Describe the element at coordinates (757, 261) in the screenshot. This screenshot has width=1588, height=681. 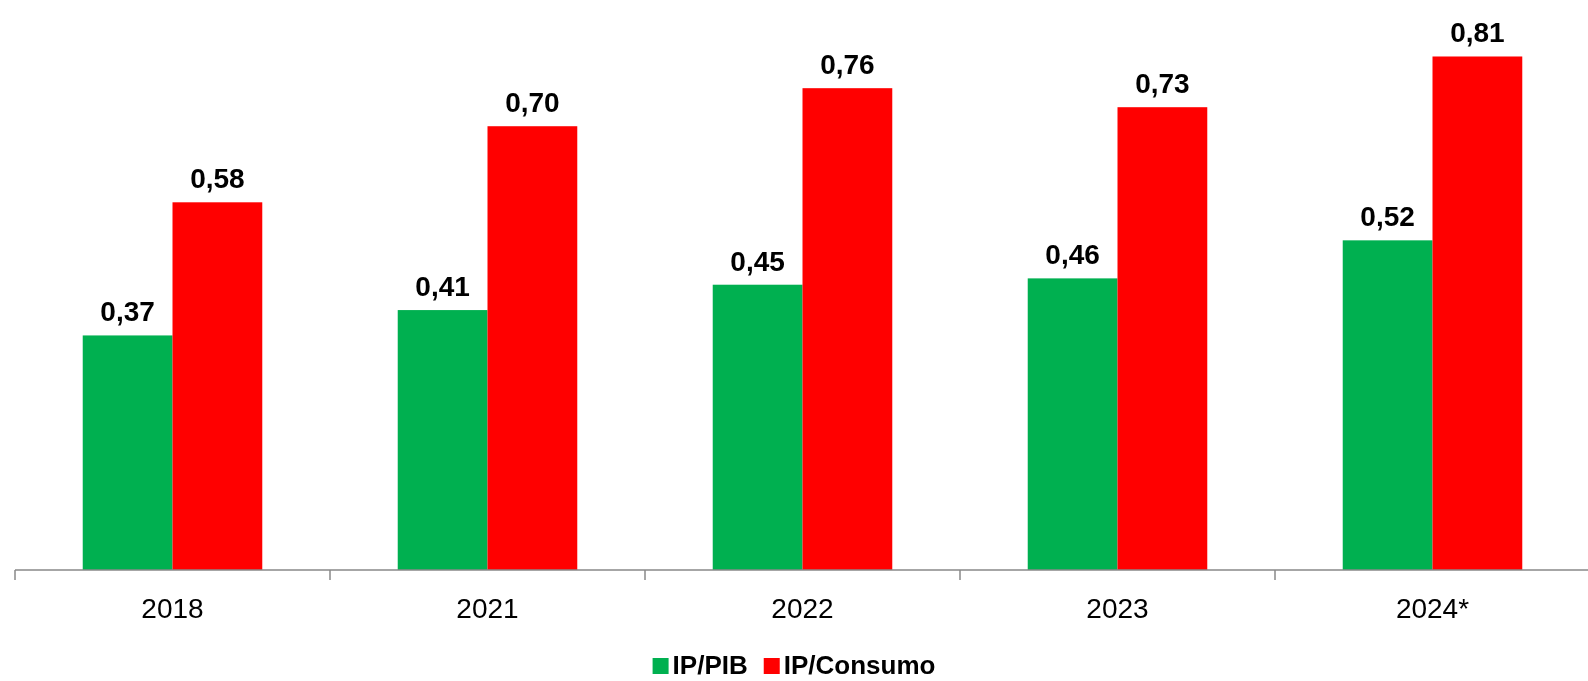
I see `data-label: 0,45` at that location.